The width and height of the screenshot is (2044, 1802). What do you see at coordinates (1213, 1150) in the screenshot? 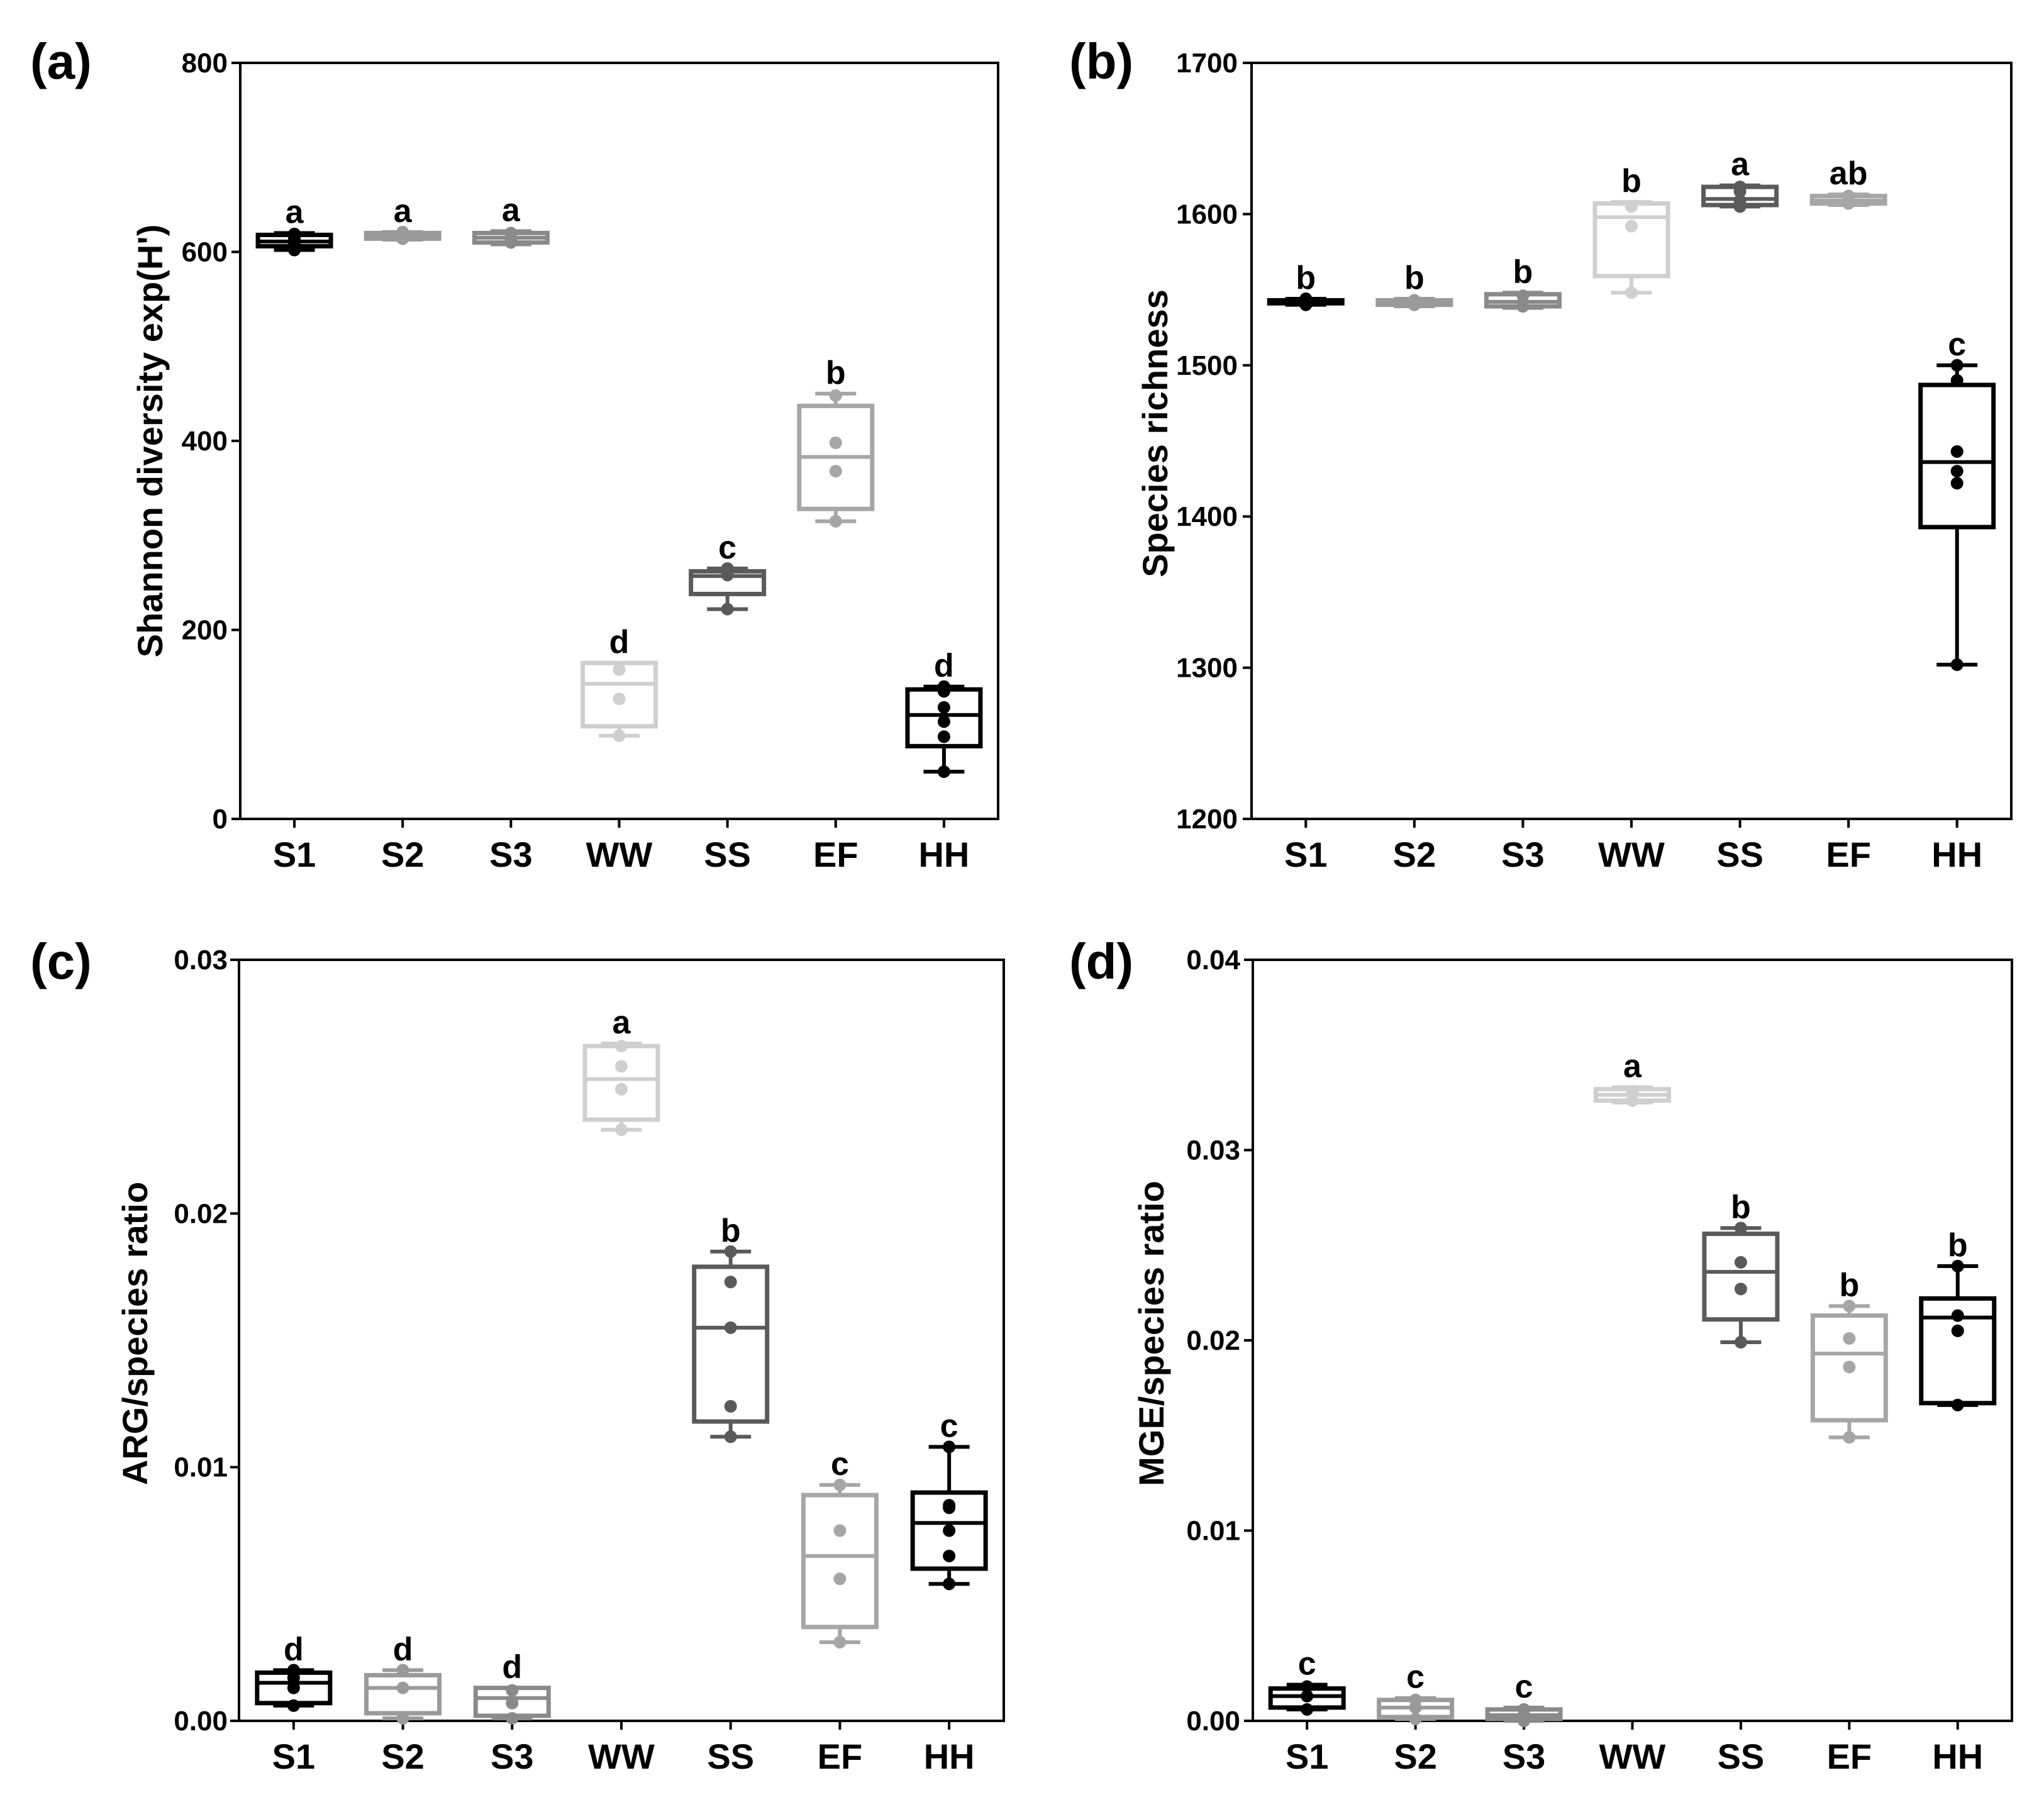
I see `y-tick-label: 0.03` at bounding box center [1213, 1150].